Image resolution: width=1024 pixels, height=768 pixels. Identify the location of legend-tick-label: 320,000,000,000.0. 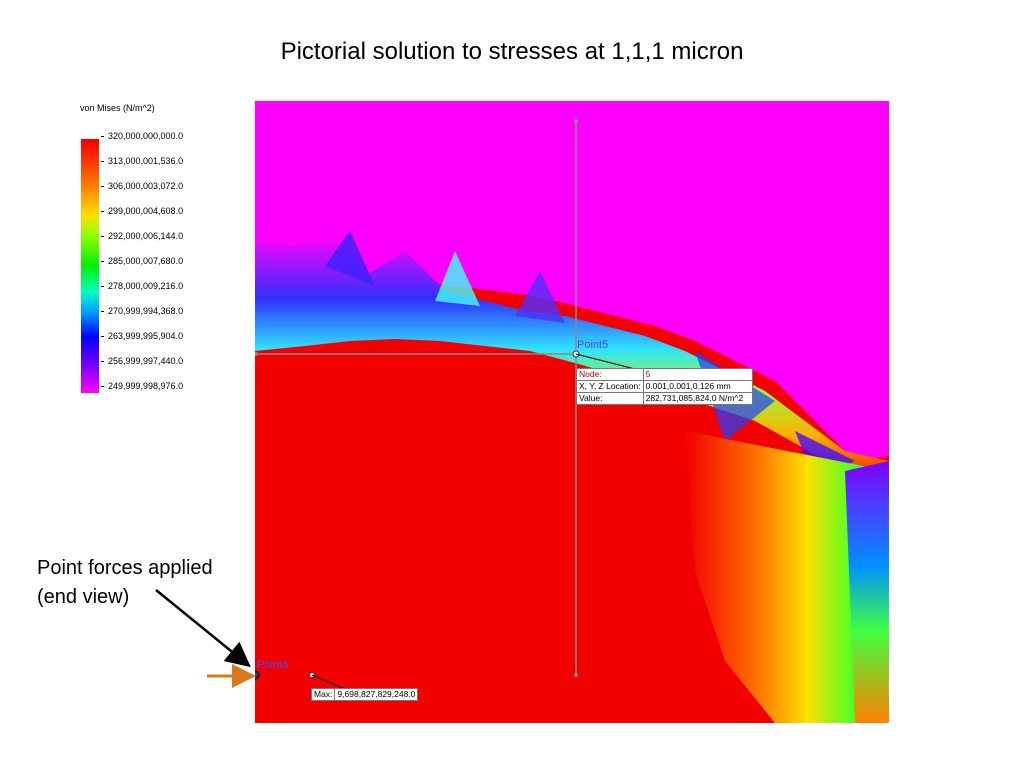
(142, 136).